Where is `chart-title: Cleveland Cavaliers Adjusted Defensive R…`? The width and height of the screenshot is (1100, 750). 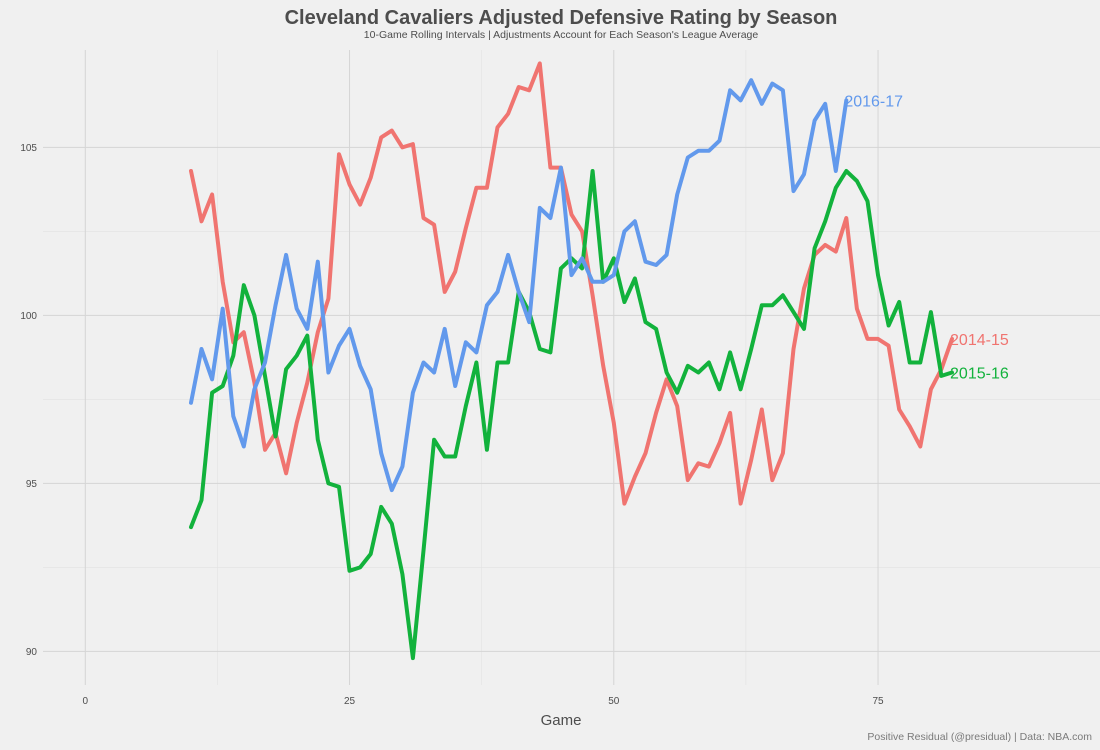 chart-title: Cleveland Cavaliers Adjusted Defensive R… is located at coordinates (561, 18).